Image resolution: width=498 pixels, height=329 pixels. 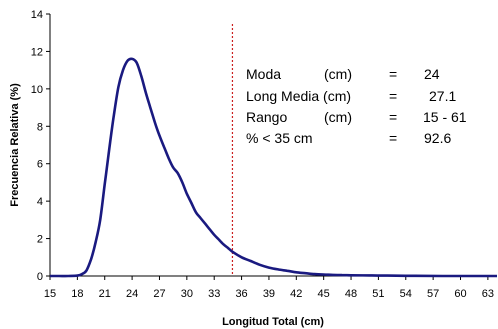 I want to click on y-tick-label: 2, so click(x=40, y=240).